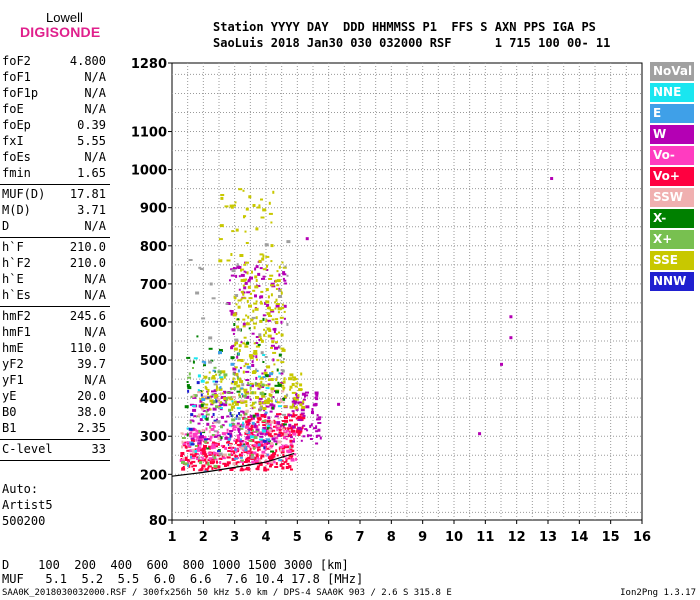  Describe the element at coordinates (672, 260) in the screenshot. I see `legend-item-sse: SSE` at that location.